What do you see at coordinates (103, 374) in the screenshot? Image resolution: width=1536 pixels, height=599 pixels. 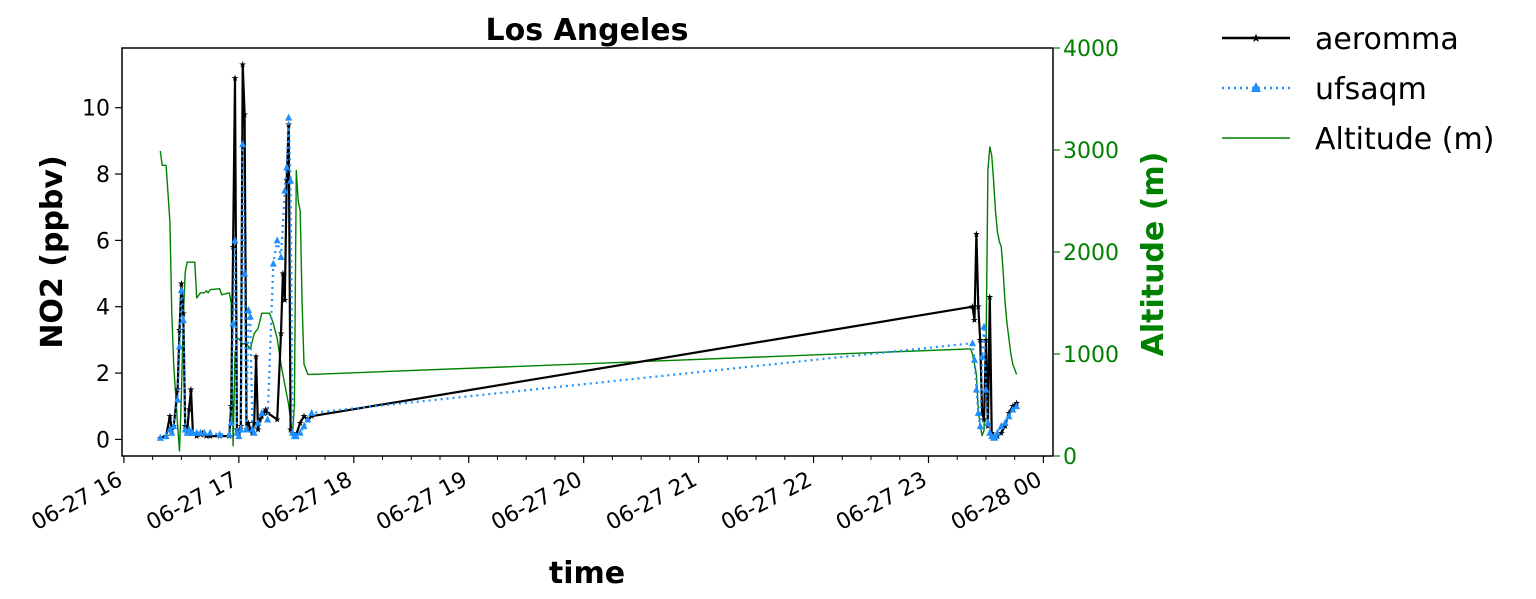 I see `y-tick-label: 2` at bounding box center [103, 374].